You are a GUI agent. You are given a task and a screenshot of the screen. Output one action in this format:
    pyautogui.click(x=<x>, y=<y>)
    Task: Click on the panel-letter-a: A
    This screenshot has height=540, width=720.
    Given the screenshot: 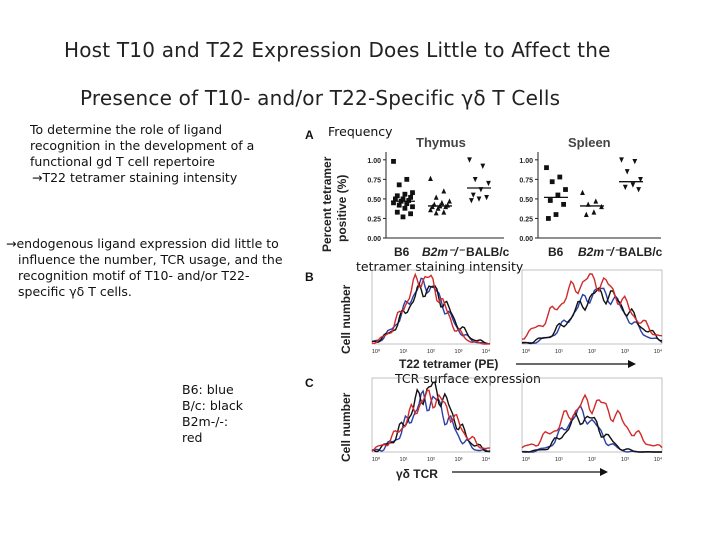 What is the action you would take?
    pyautogui.click(x=309, y=135)
    